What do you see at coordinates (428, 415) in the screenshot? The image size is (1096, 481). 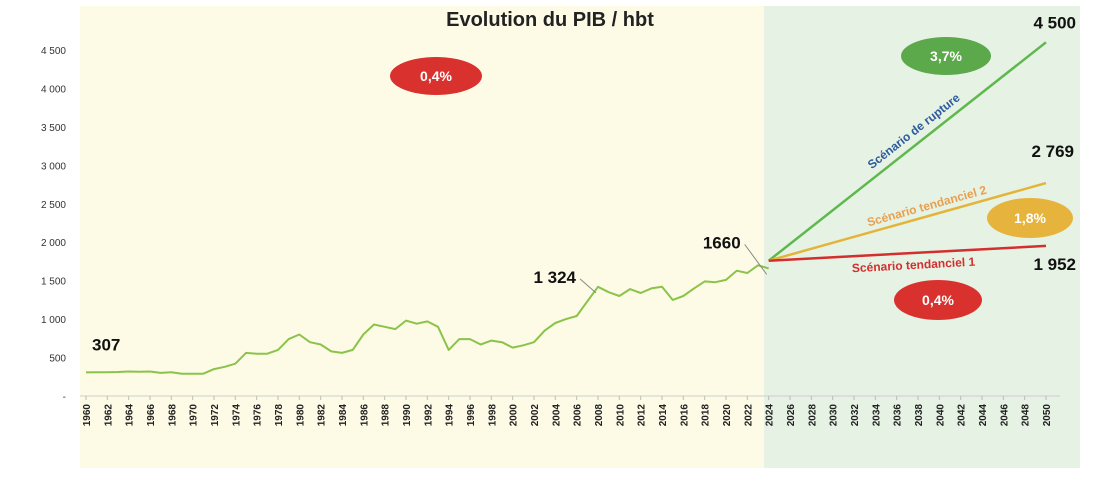 I see `x-tick-label: 1992` at bounding box center [428, 415].